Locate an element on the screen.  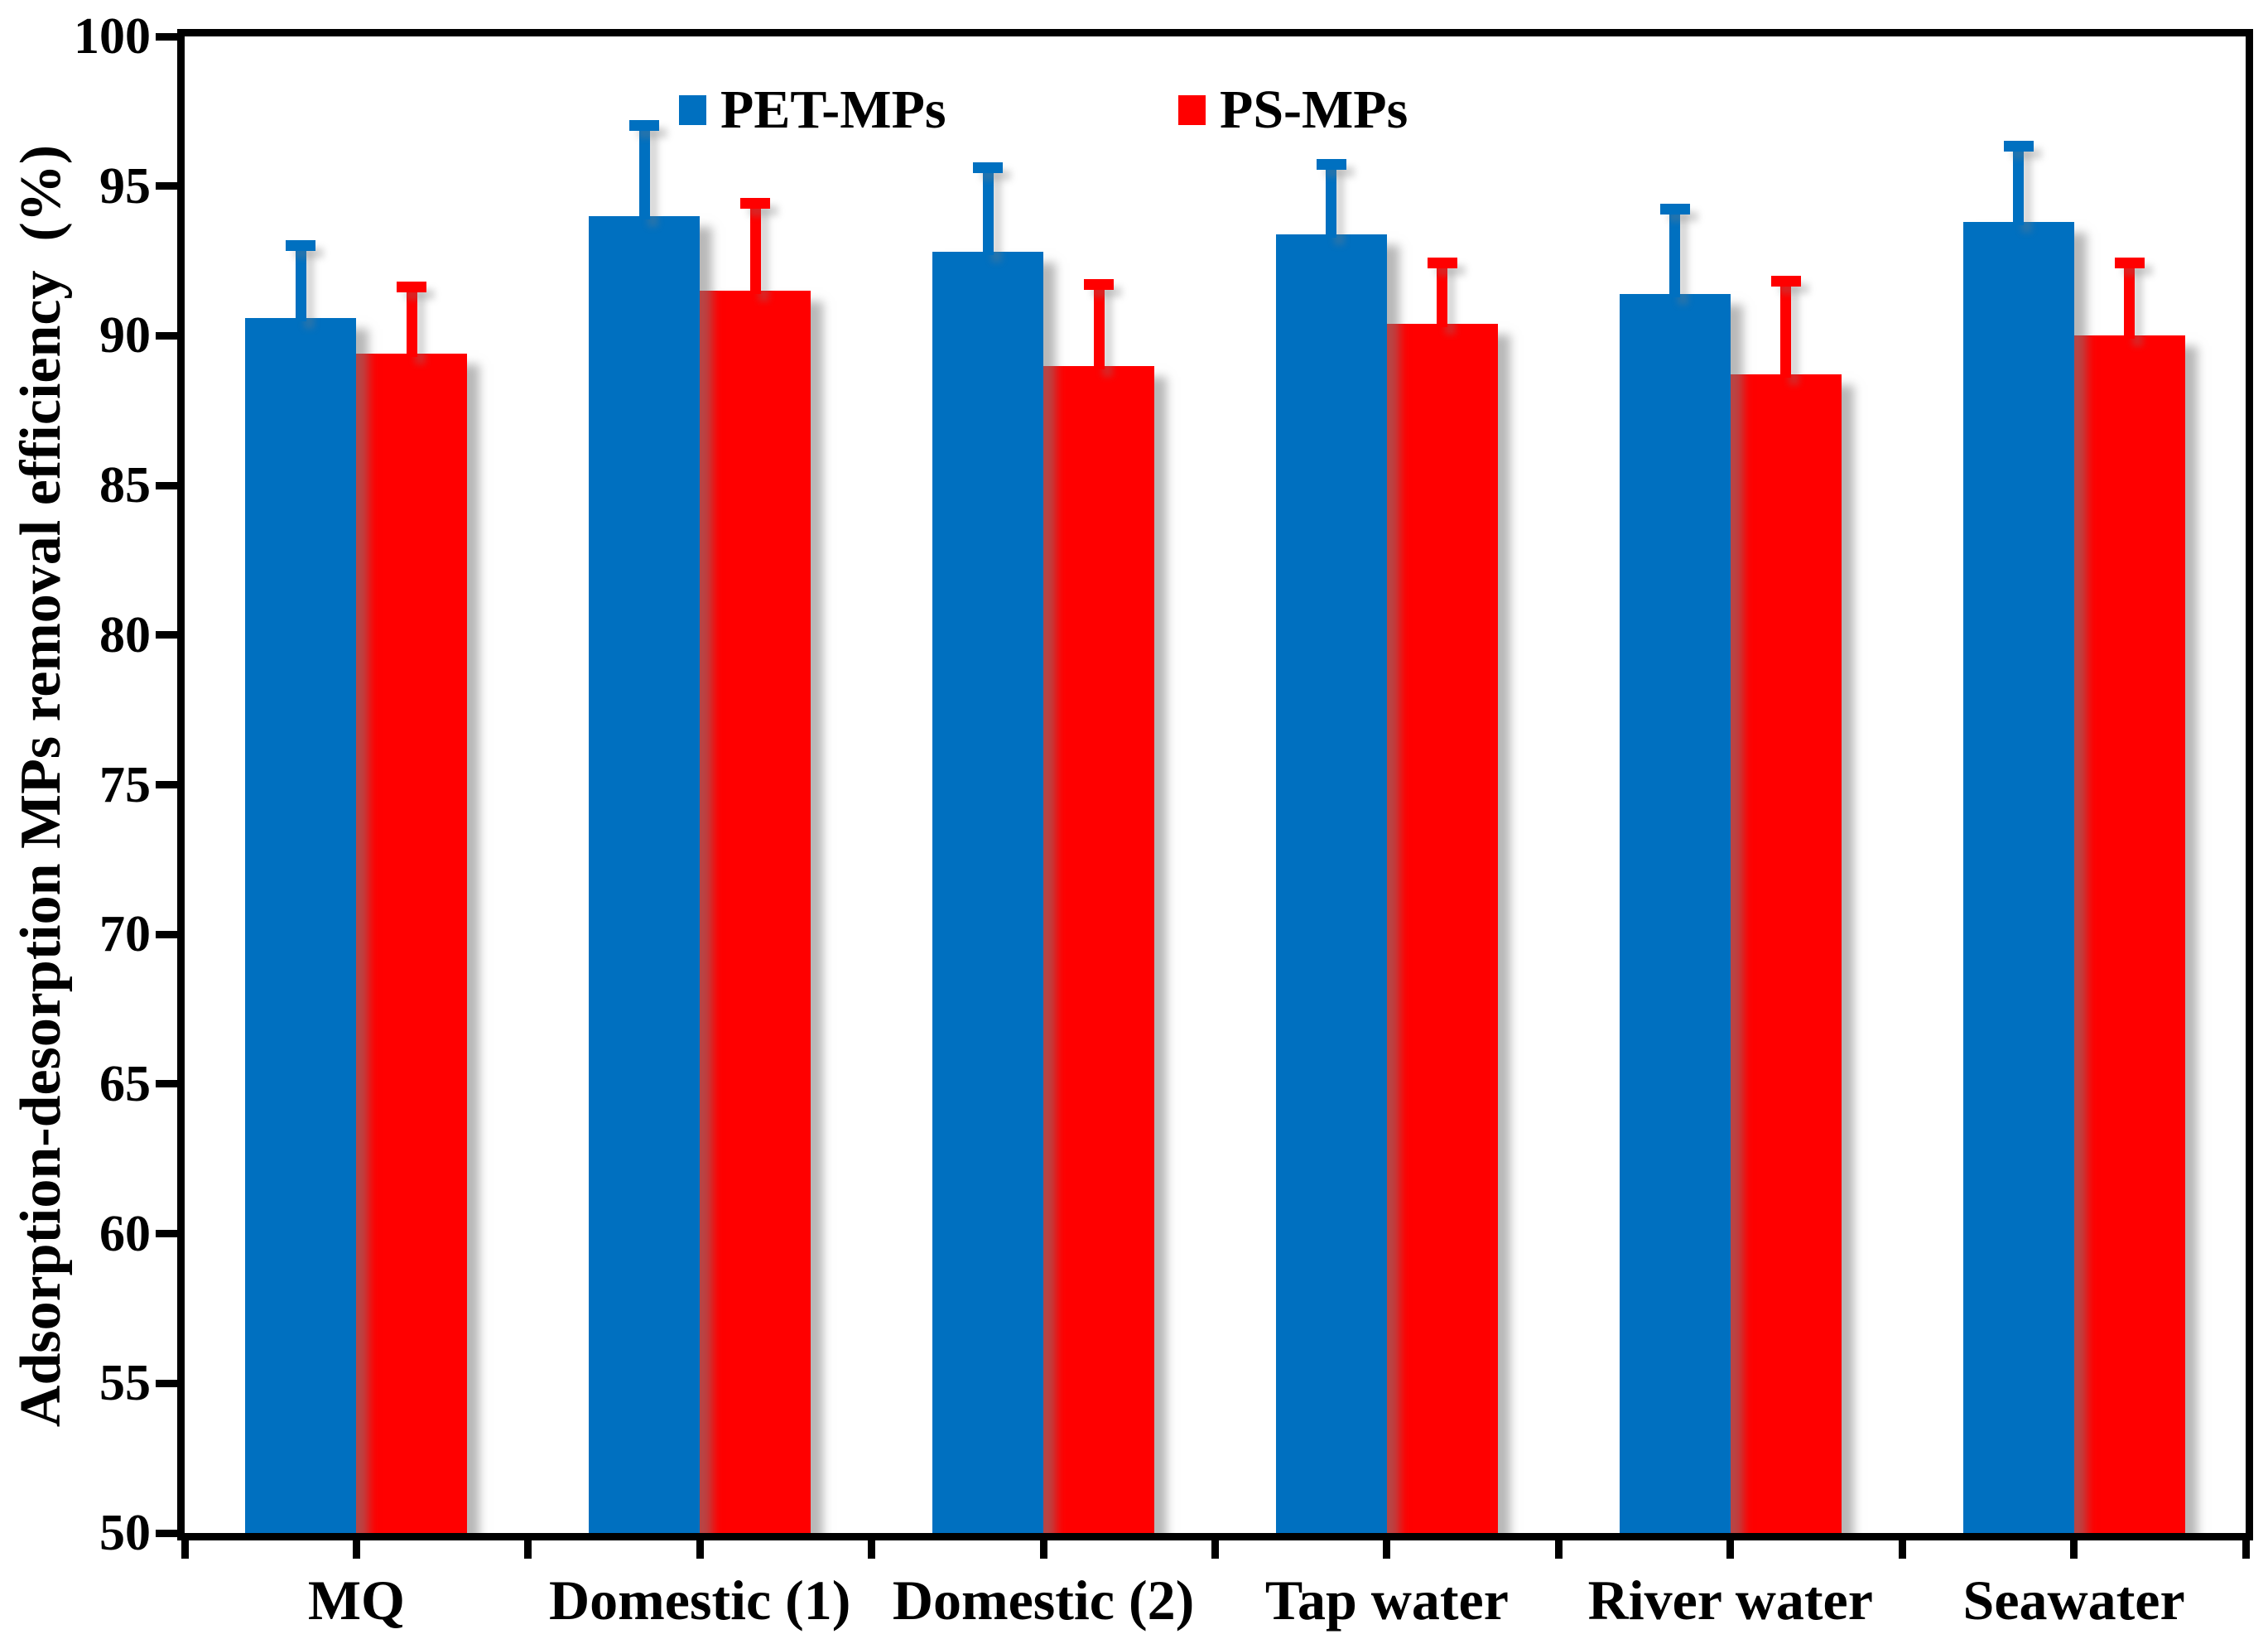
error-bar-ps-mps-mq is located at coordinates (411, 320).